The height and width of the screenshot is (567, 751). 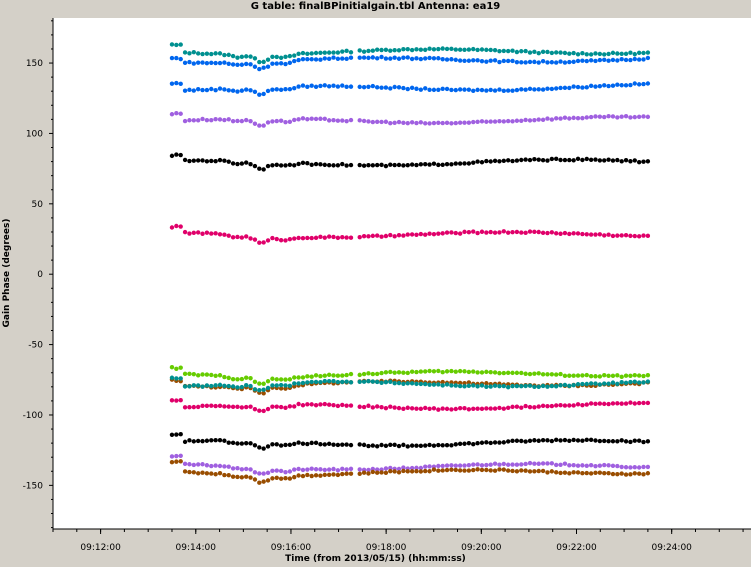 What do you see at coordinates (285, 388) in the screenshot?
I see `series-7-point` at bounding box center [285, 388].